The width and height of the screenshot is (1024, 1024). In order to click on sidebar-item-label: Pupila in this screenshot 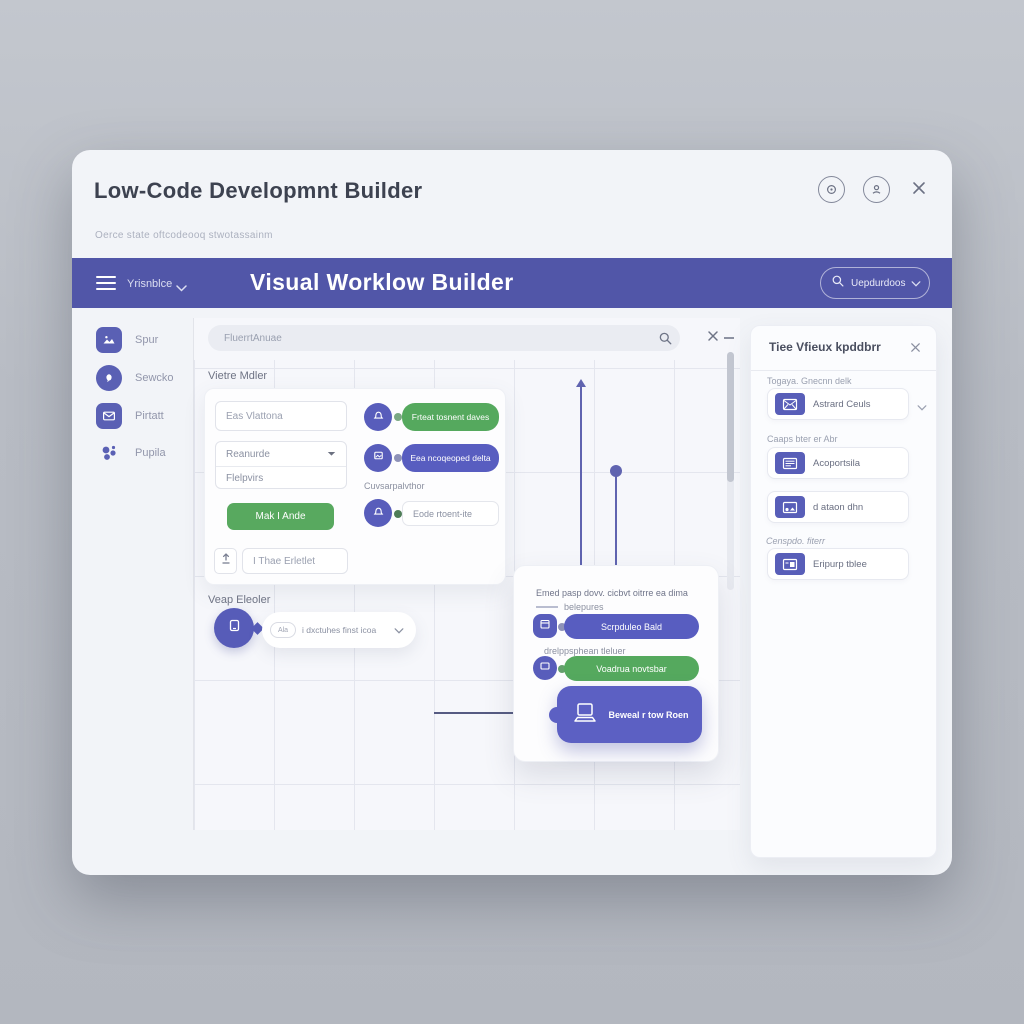, I will do `click(150, 453)`.